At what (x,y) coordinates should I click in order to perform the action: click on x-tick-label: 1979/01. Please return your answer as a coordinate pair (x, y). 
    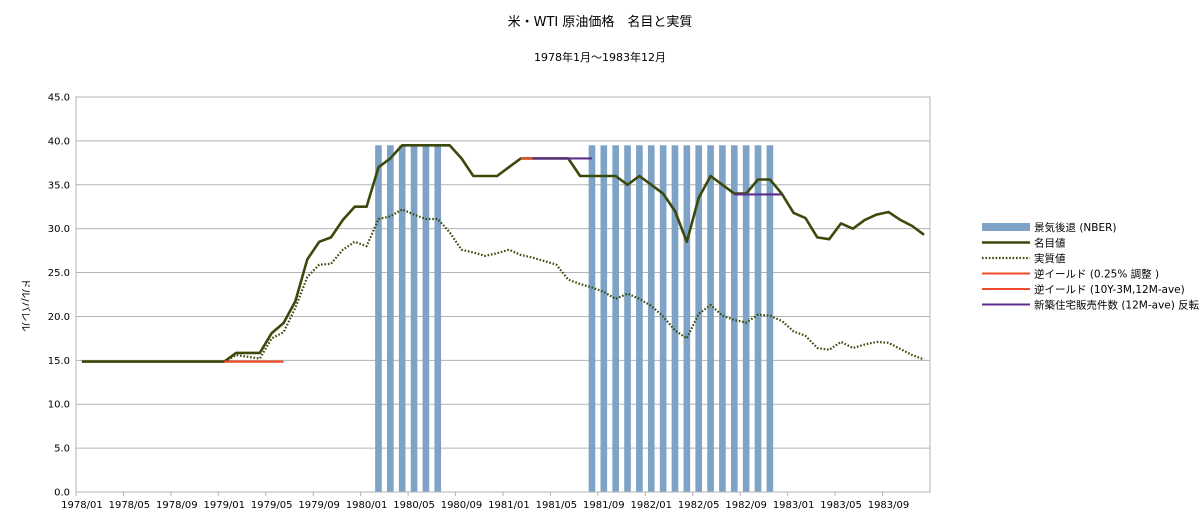
    Looking at the image, I should click on (224, 505).